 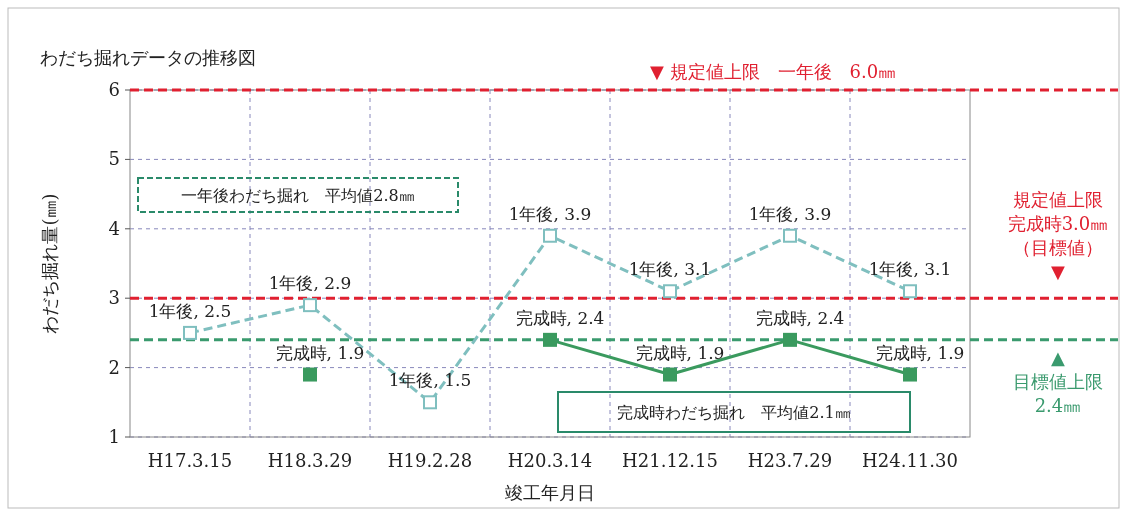 What do you see at coordinates (773, 71) in the screenshot?
I see `ref-line-label: ▼ 規定値上限 一年後 6.0㎜` at bounding box center [773, 71].